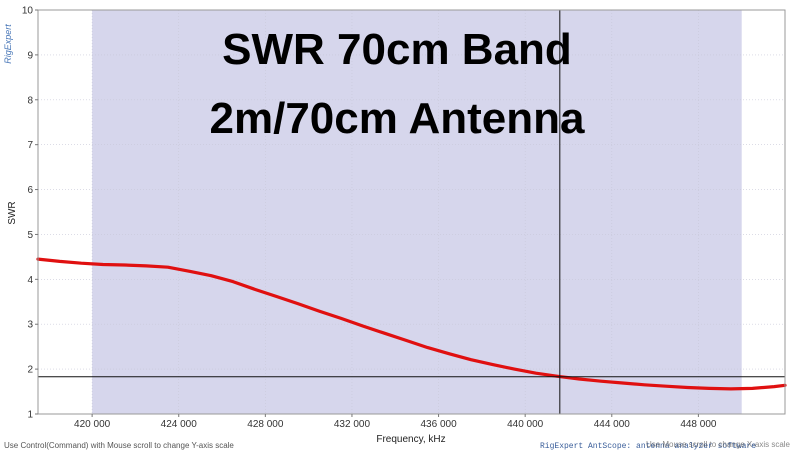  Describe the element at coordinates (30, 55) in the screenshot. I see `y-tick-label: 9` at that location.